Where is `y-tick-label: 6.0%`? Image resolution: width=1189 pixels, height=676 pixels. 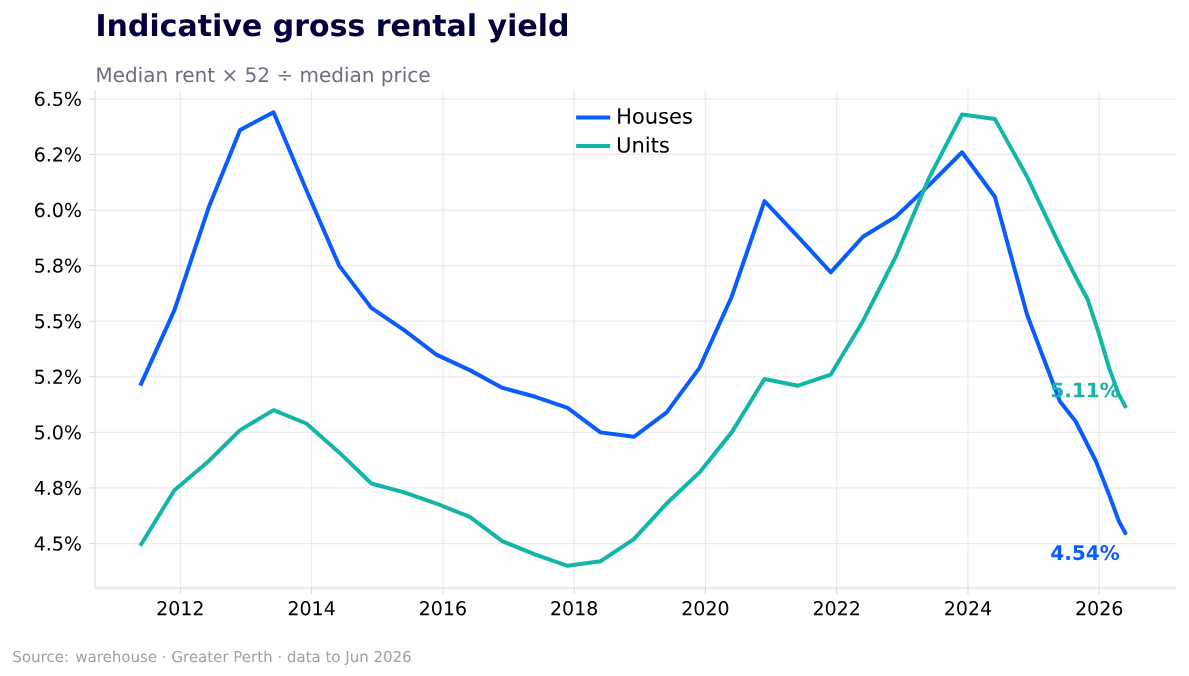 y-tick-label: 6.0% is located at coordinates (58, 210).